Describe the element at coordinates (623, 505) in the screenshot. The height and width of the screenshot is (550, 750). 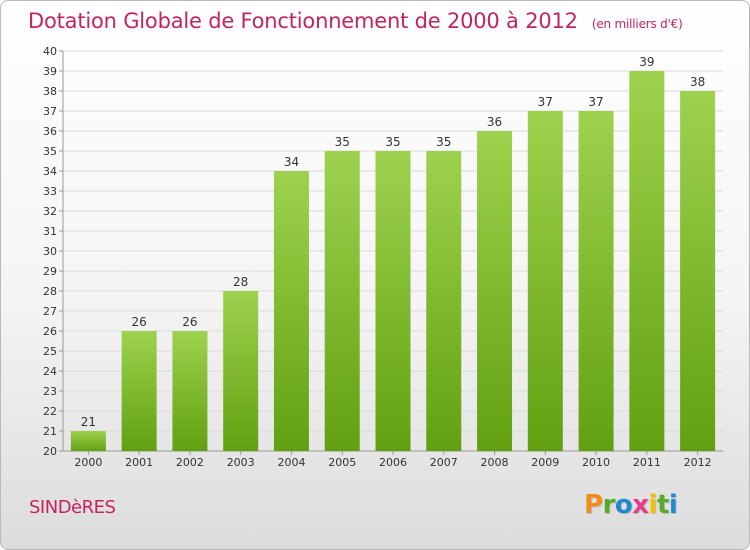
I see `logo-letter: o` at that location.